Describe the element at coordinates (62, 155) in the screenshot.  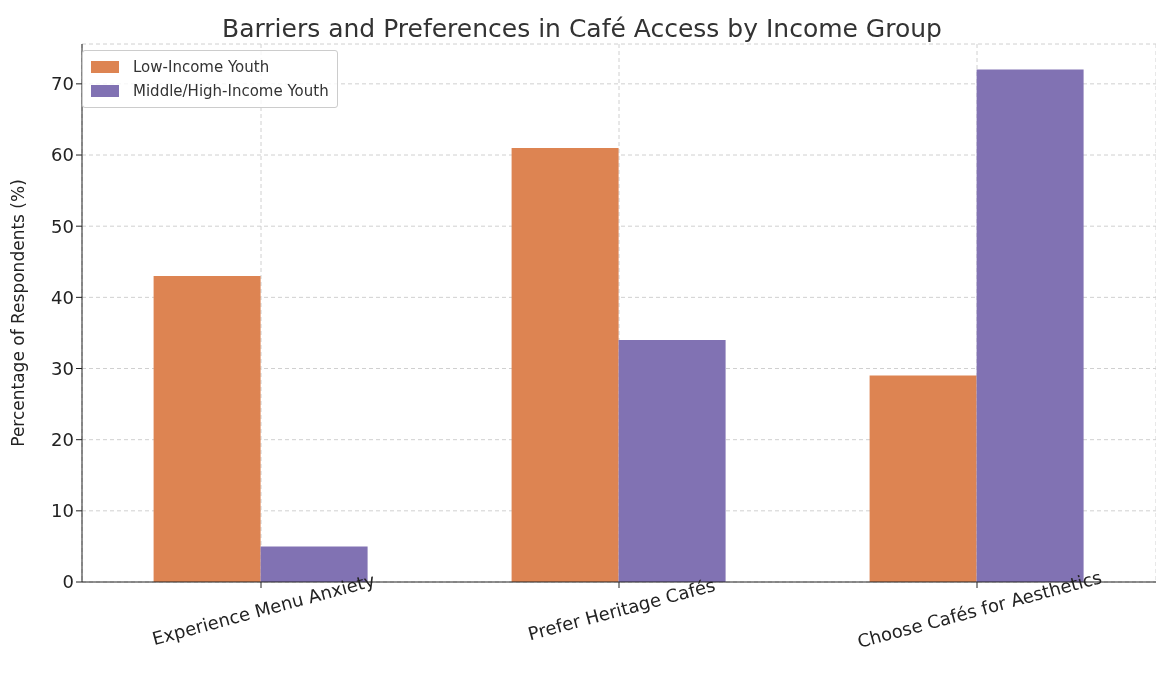
I see `y-tick-label: 60` at that location.